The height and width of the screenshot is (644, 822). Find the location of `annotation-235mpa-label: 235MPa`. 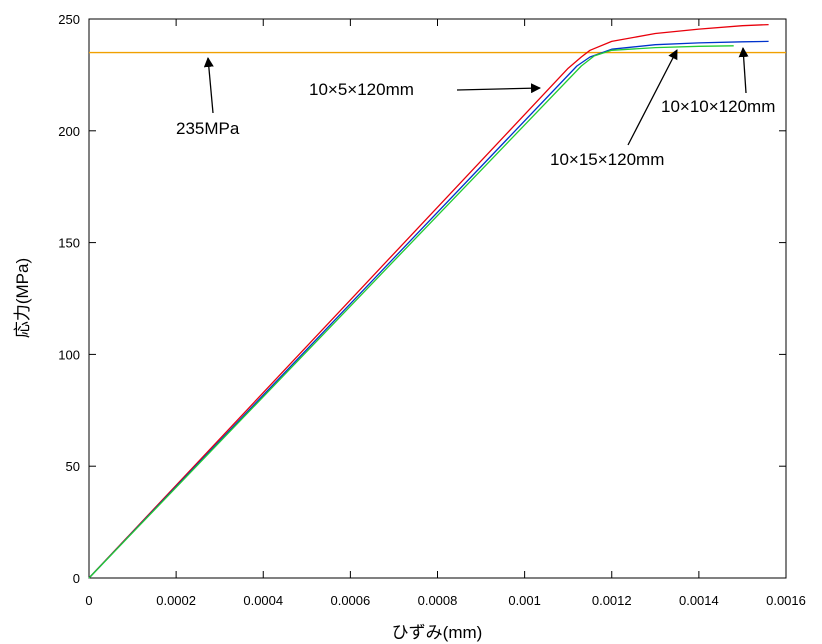

annotation-235mpa-label: 235MPa is located at coordinates (208, 128).